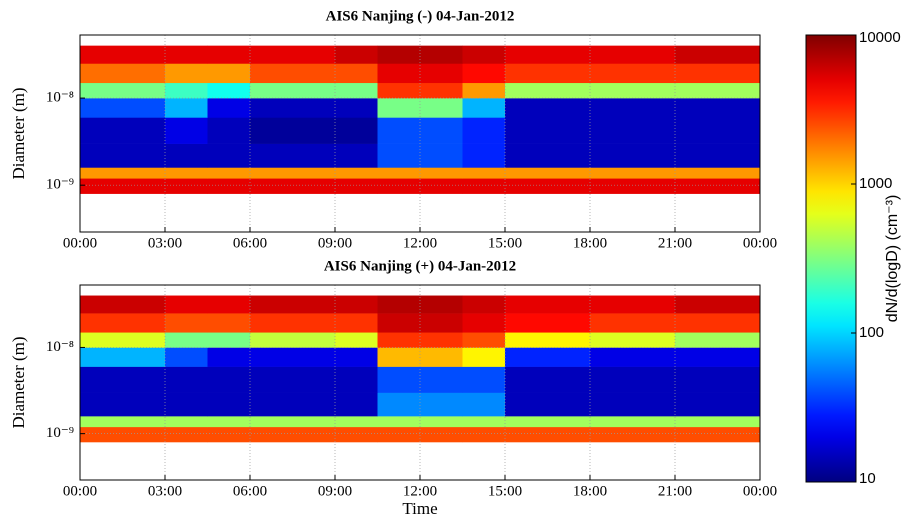 The image size is (912, 520). What do you see at coordinates (831, 258) in the screenshot?
I see `colorbar-gradient` at bounding box center [831, 258].